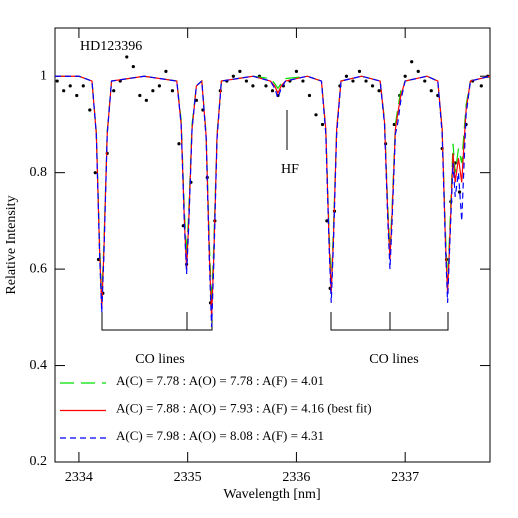 Image resolution: width=518 pixels, height=518 pixels. I want to click on x-tick-label: 2337, so click(405, 477).